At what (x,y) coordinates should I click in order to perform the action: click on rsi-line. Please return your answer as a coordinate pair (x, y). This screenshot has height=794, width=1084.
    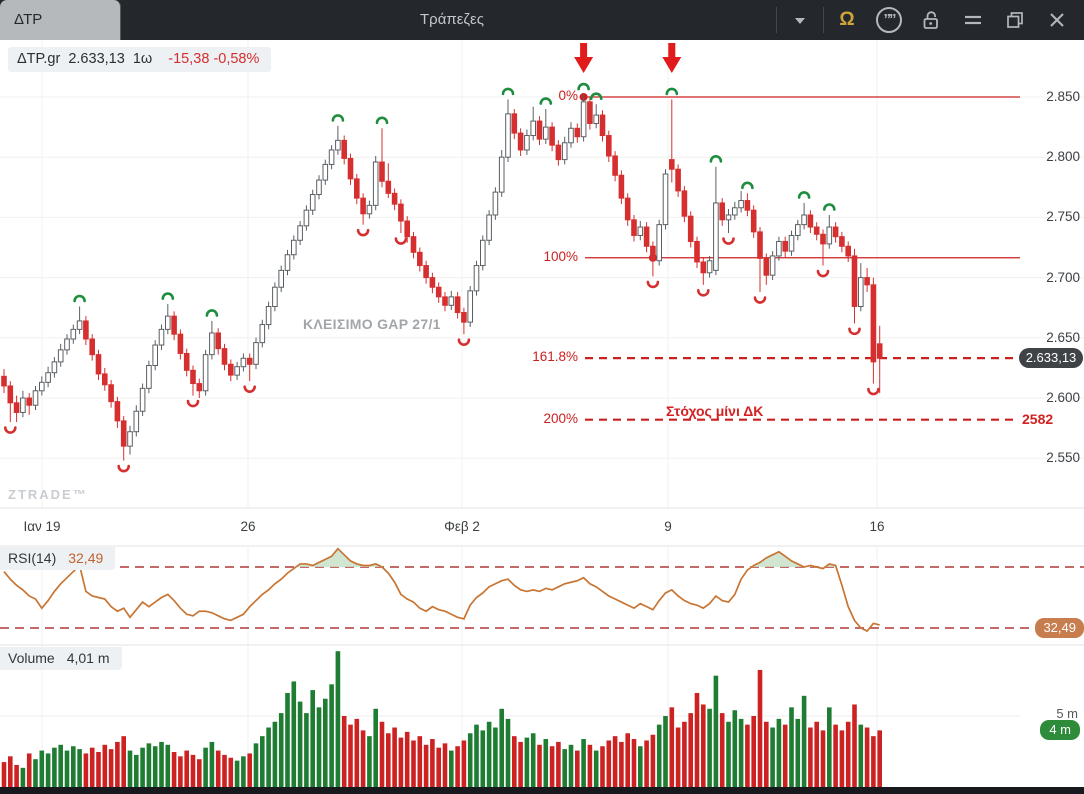
    Looking at the image, I should click on (441, 590).